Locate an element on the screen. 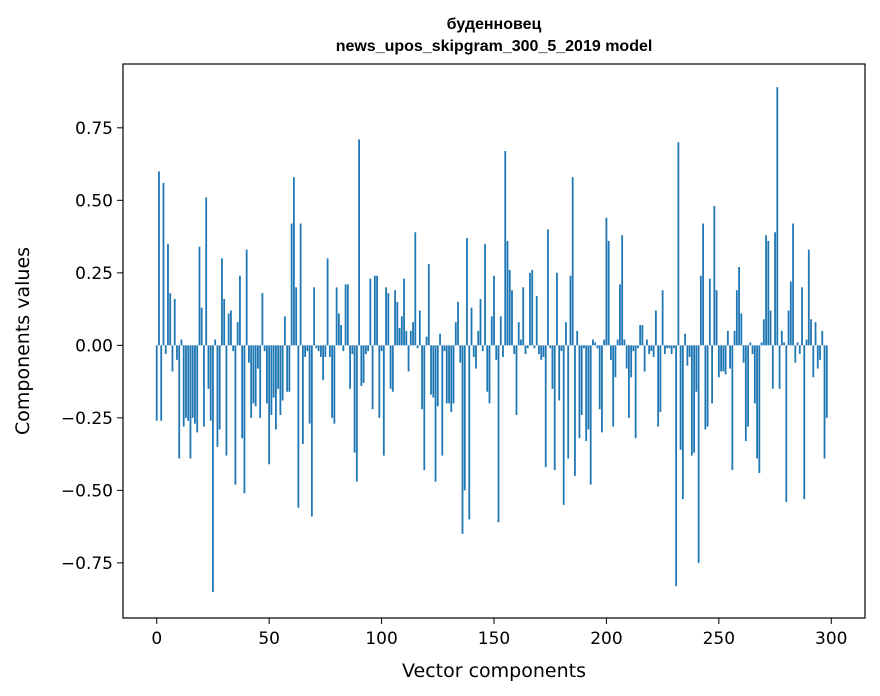 This screenshot has height=696, width=880. chart-subtitle: news_upos_skipgram_300_5_2019 model is located at coordinates (494, 46).